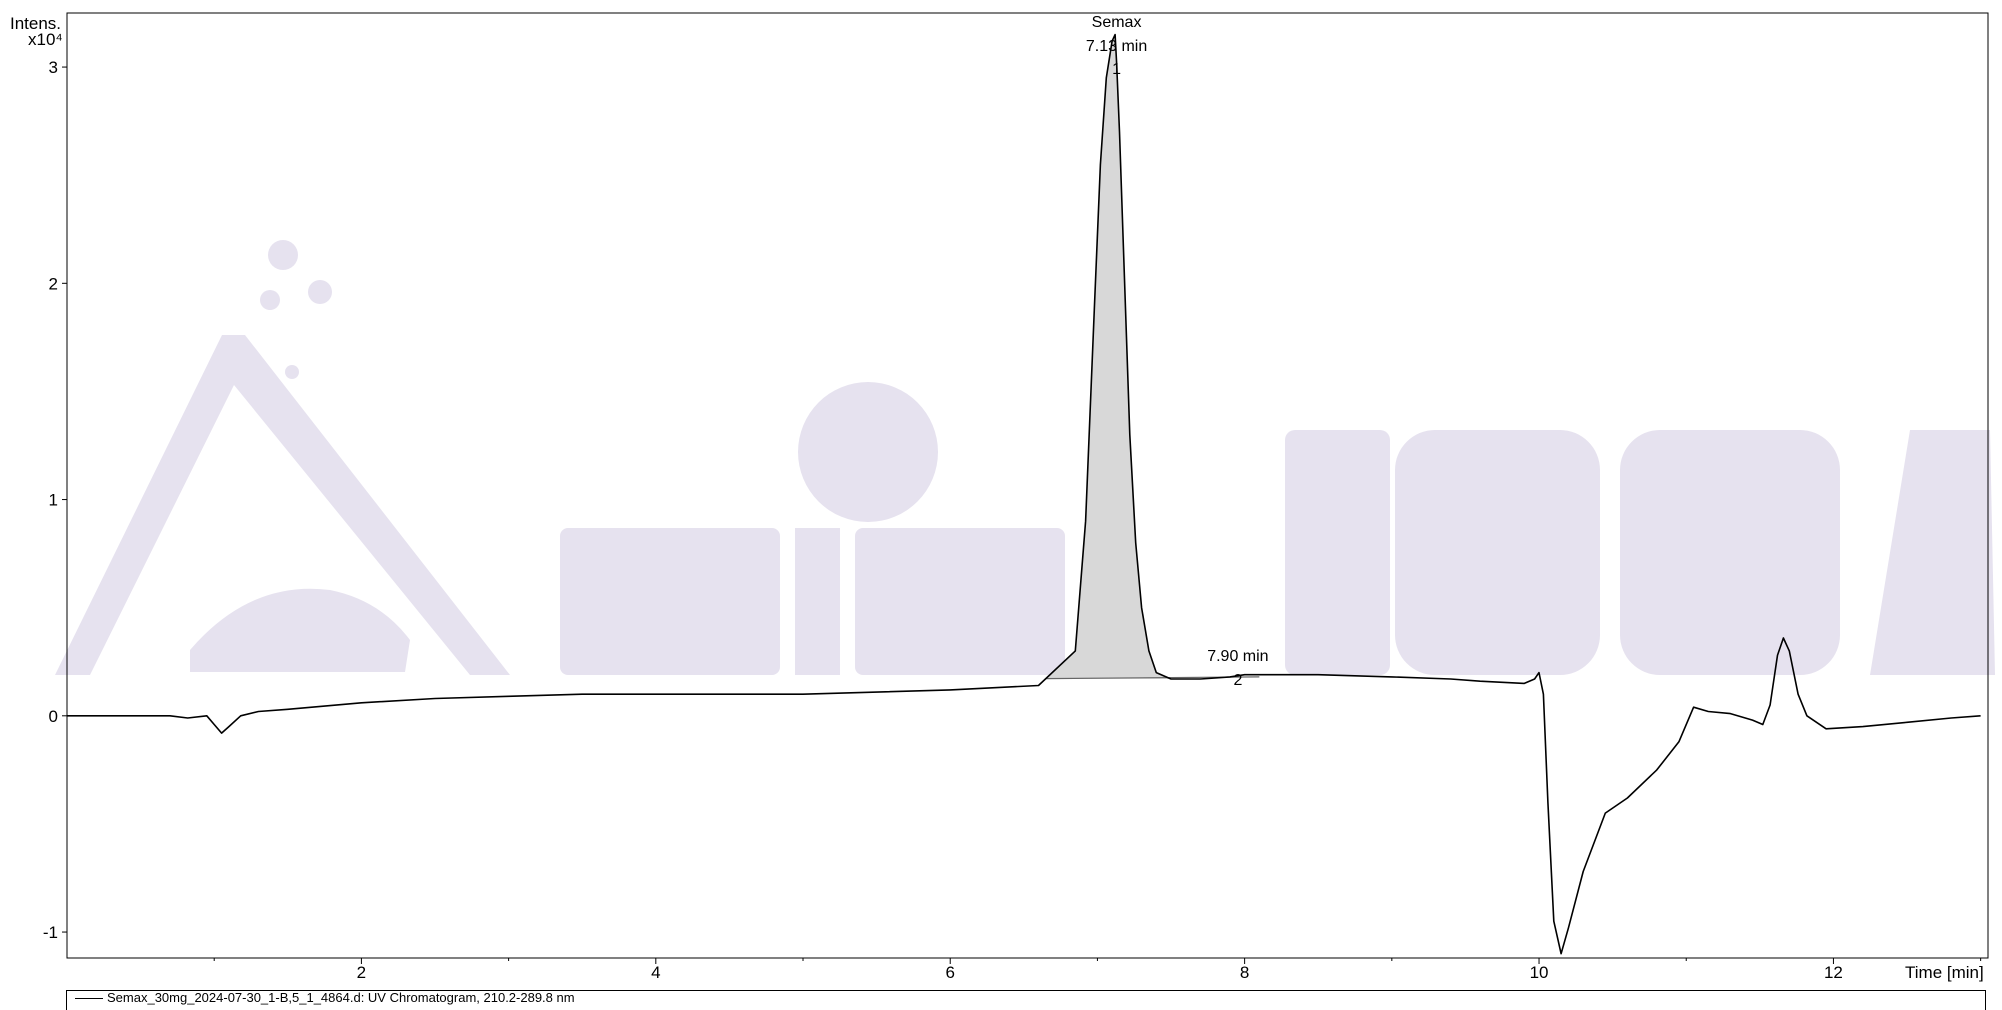 The image size is (2002, 1010). Describe the element at coordinates (1944, 972) in the screenshot. I see `x-axis-label: Time [min]` at that location.